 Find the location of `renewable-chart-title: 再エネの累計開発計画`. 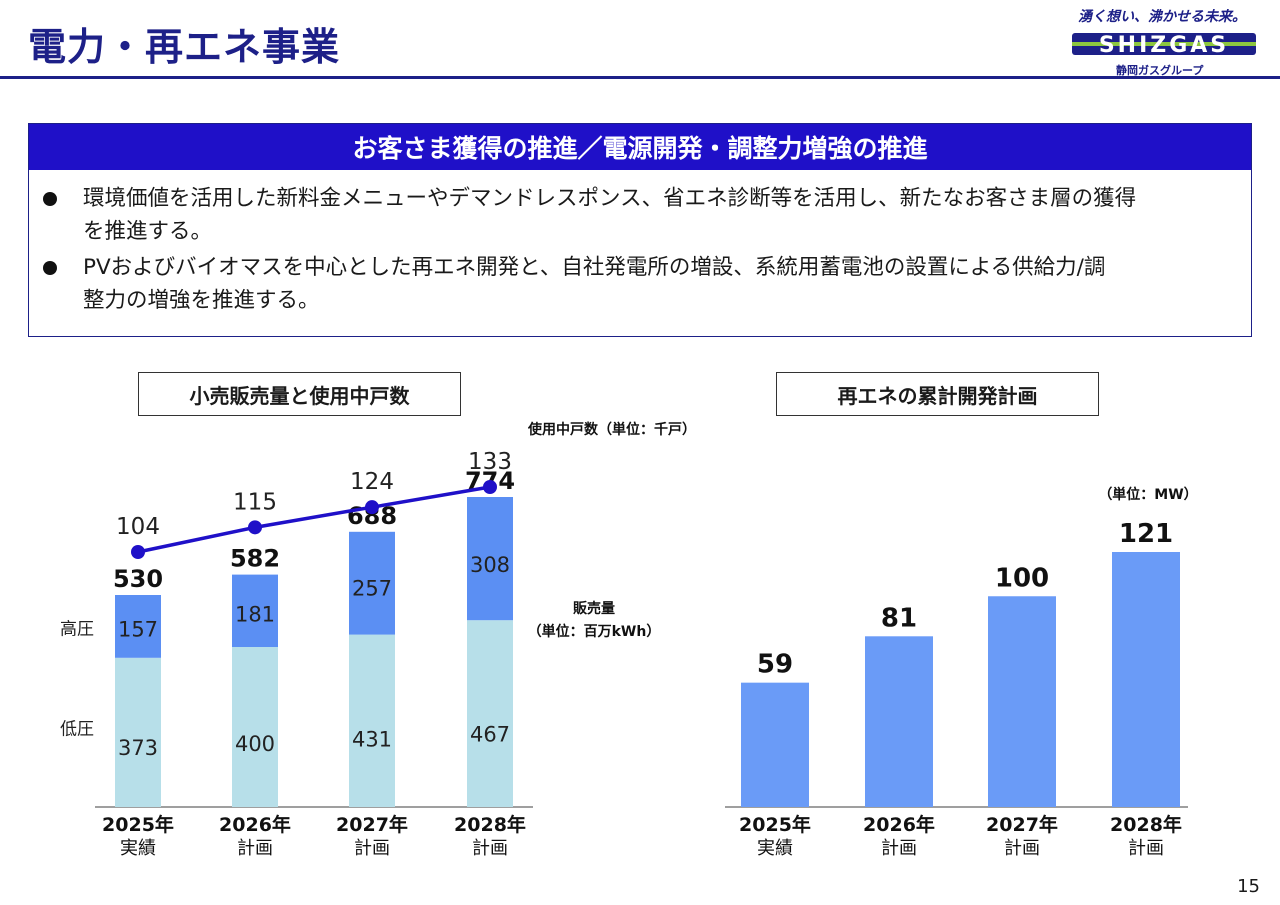

renewable-chart-title: 再エネの累計開発計画 is located at coordinates (937, 394).